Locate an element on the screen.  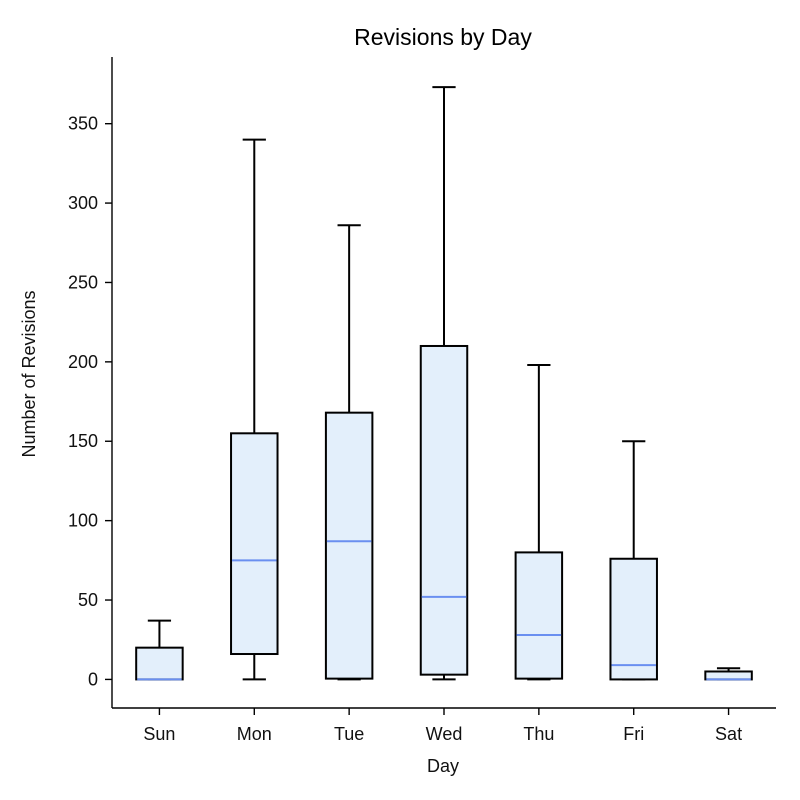
box-wed is located at coordinates (444, 383).